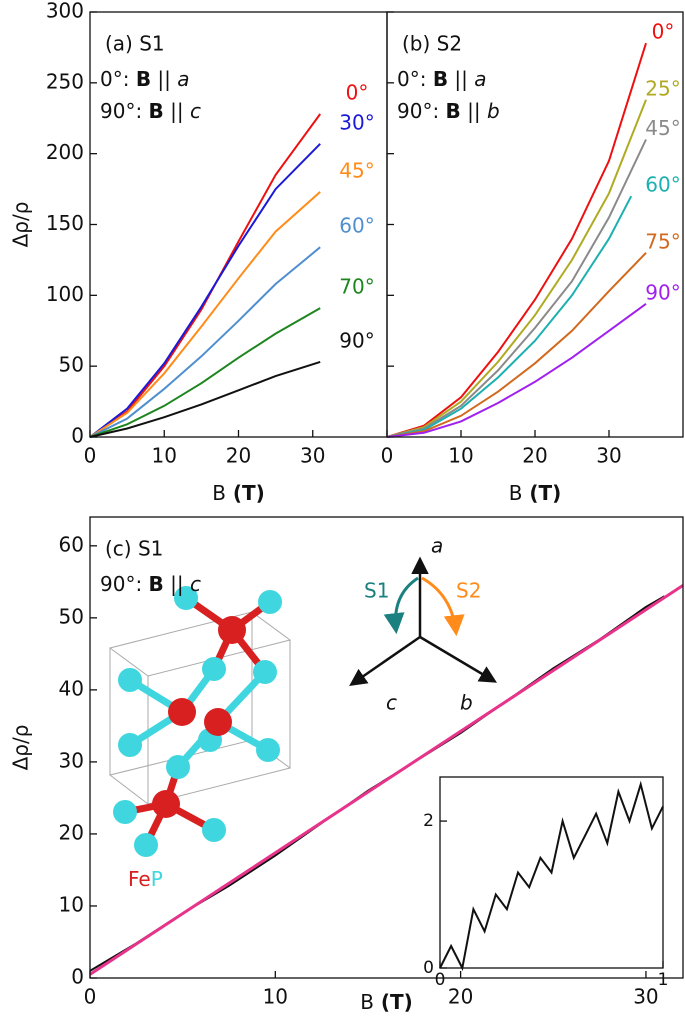  What do you see at coordinates (356, 287) in the screenshot?
I see `series-label: 70°` at bounding box center [356, 287].